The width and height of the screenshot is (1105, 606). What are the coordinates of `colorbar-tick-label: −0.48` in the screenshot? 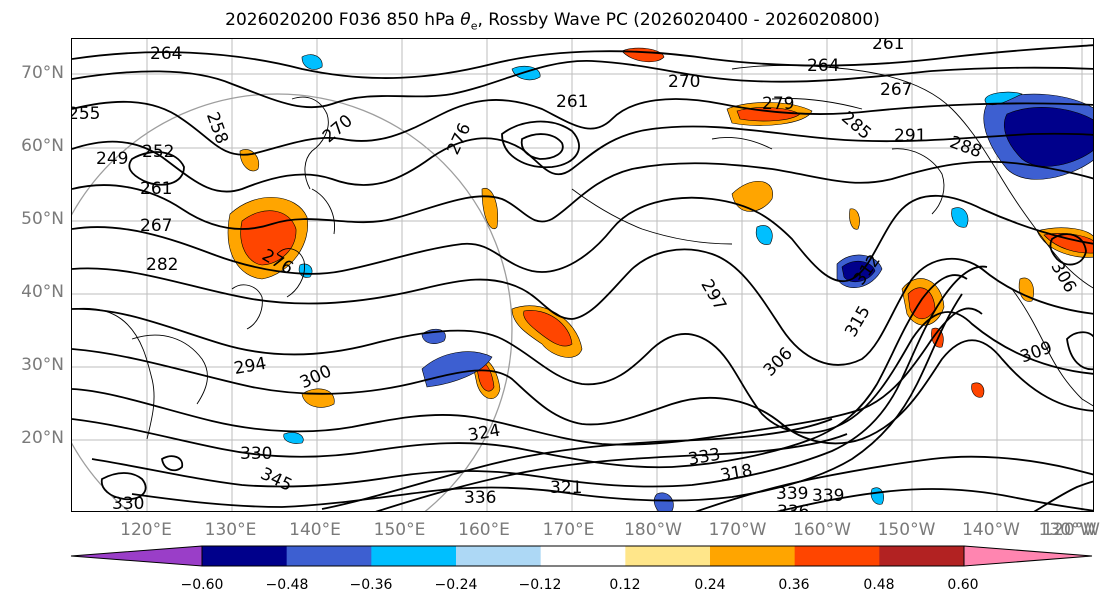 It's located at (287, 585).